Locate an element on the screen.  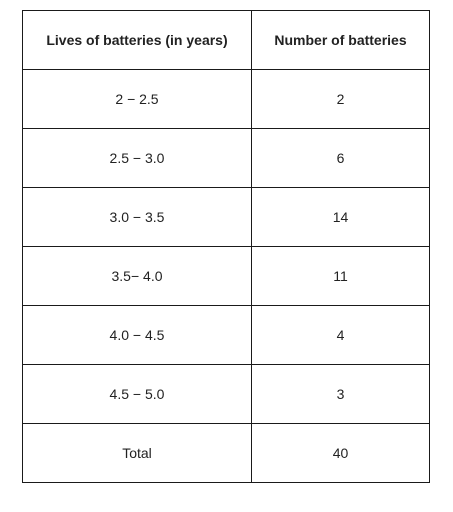
cell-number: 2 is located at coordinates (340, 99).